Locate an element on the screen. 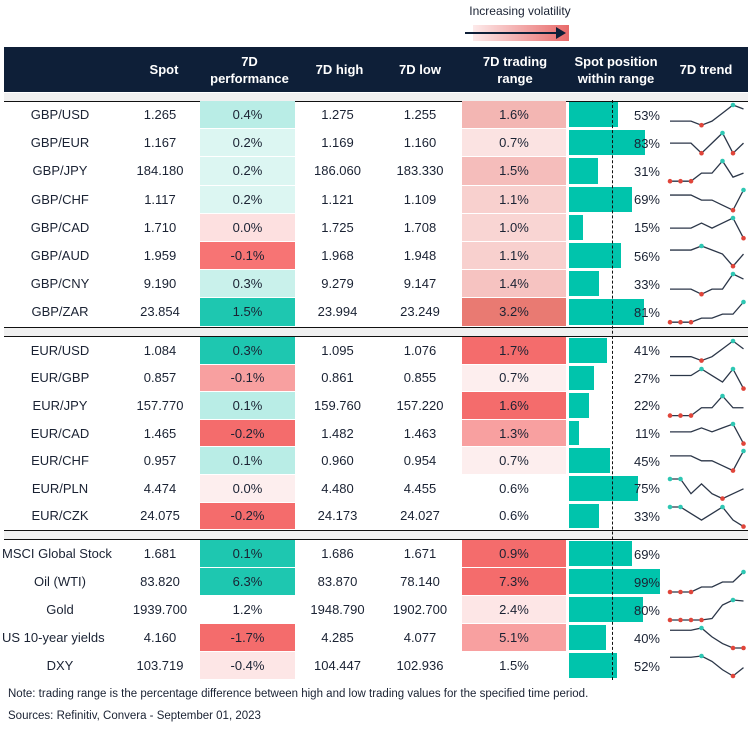 The height and width of the screenshot is (729, 749). cell-low: 102.936 is located at coordinates (420, 665).